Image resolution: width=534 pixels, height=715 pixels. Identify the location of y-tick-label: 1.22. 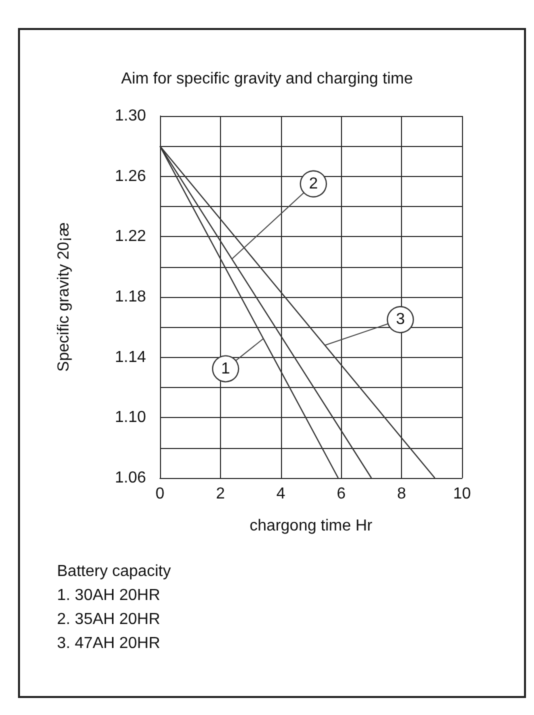
(130, 237).